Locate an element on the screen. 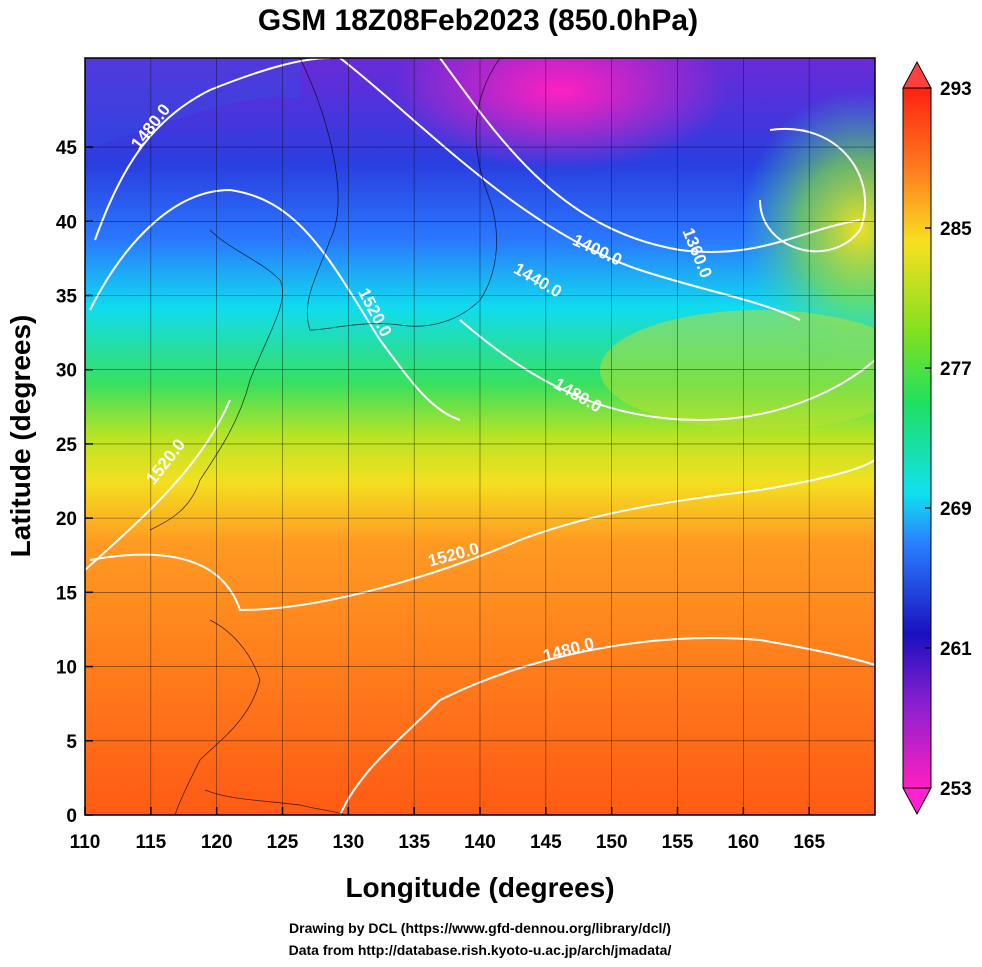 This screenshot has width=982, height=967. y-tick-label: 5 is located at coordinates (71, 742).